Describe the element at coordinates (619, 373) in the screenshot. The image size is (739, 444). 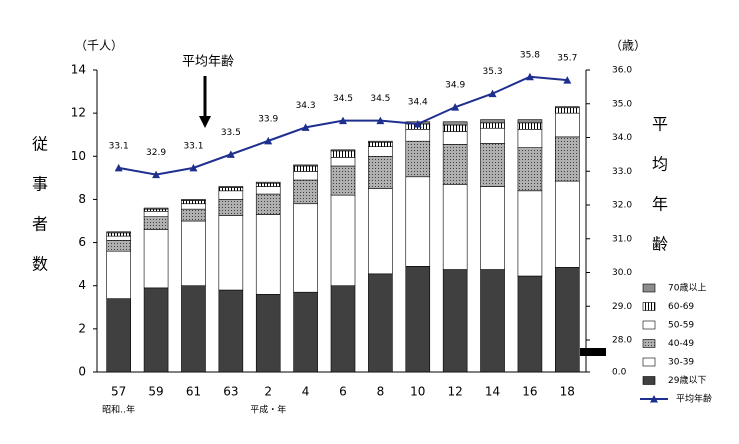
I see `y2-tick-label: 0.0` at that location.